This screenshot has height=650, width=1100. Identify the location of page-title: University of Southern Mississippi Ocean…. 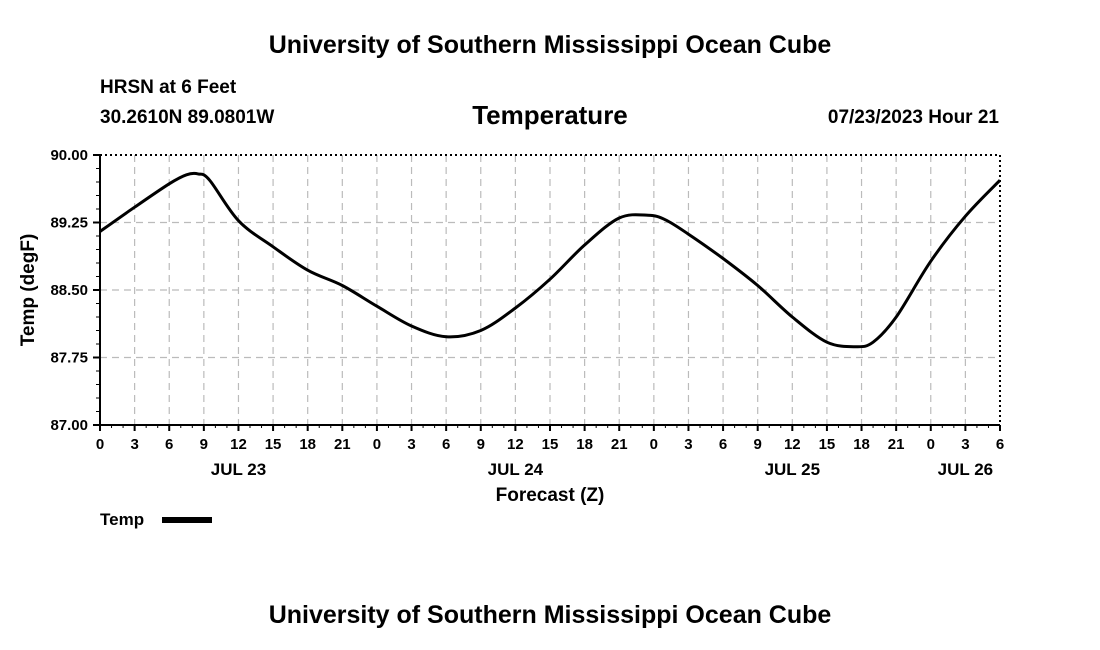
(550, 45).